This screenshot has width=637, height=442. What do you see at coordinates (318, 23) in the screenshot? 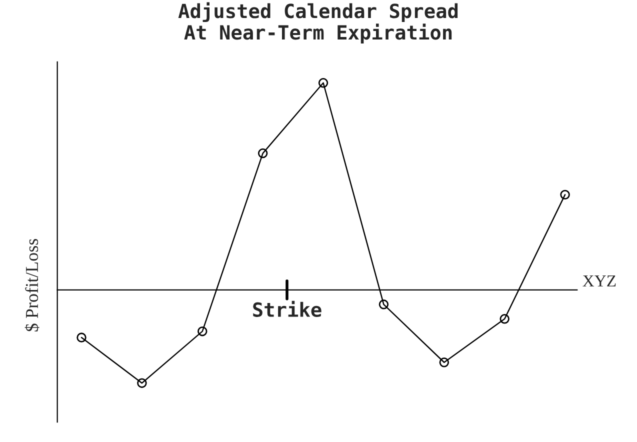
I see `chart-title: Adjusted Calendar Spread At Near-Term Expiration` at bounding box center [318, 23].